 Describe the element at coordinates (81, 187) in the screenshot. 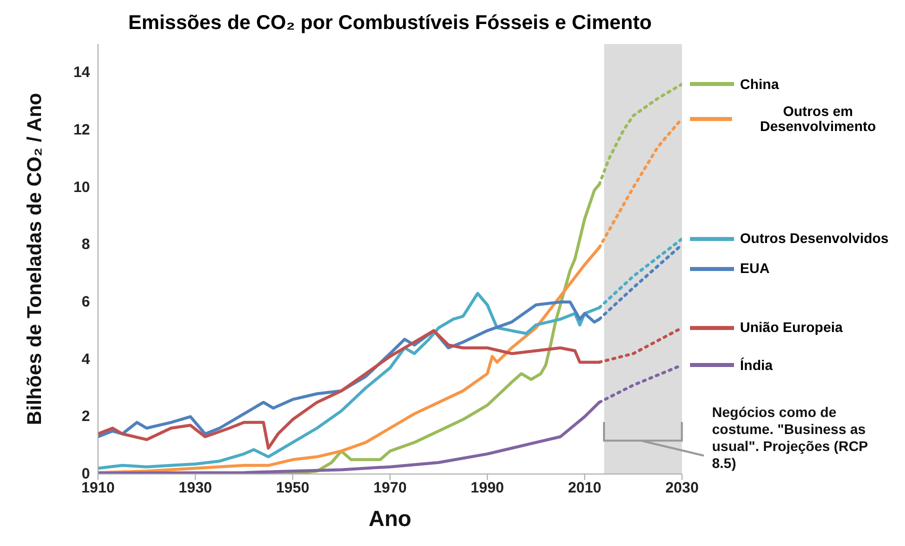

I see `y-tick-label: 10` at that location.